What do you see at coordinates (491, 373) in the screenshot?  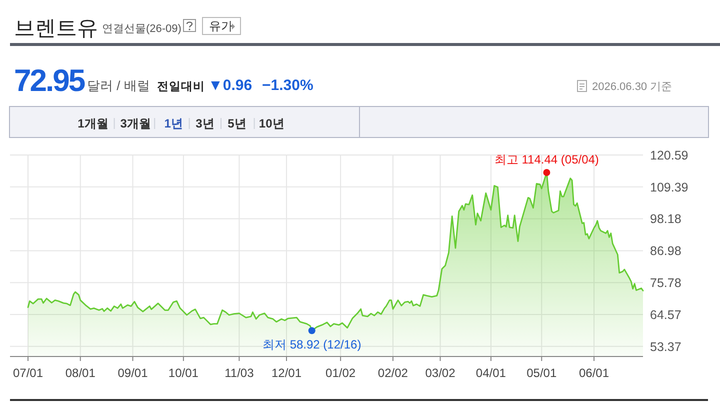 I see `x-tick-label: 04/01` at bounding box center [491, 373].